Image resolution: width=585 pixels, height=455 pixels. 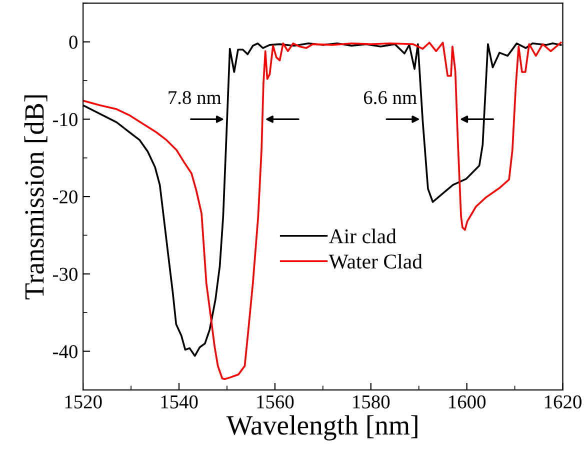 What do you see at coordinates (375, 261) in the screenshot?
I see `legend-label: Water Clad` at bounding box center [375, 261].